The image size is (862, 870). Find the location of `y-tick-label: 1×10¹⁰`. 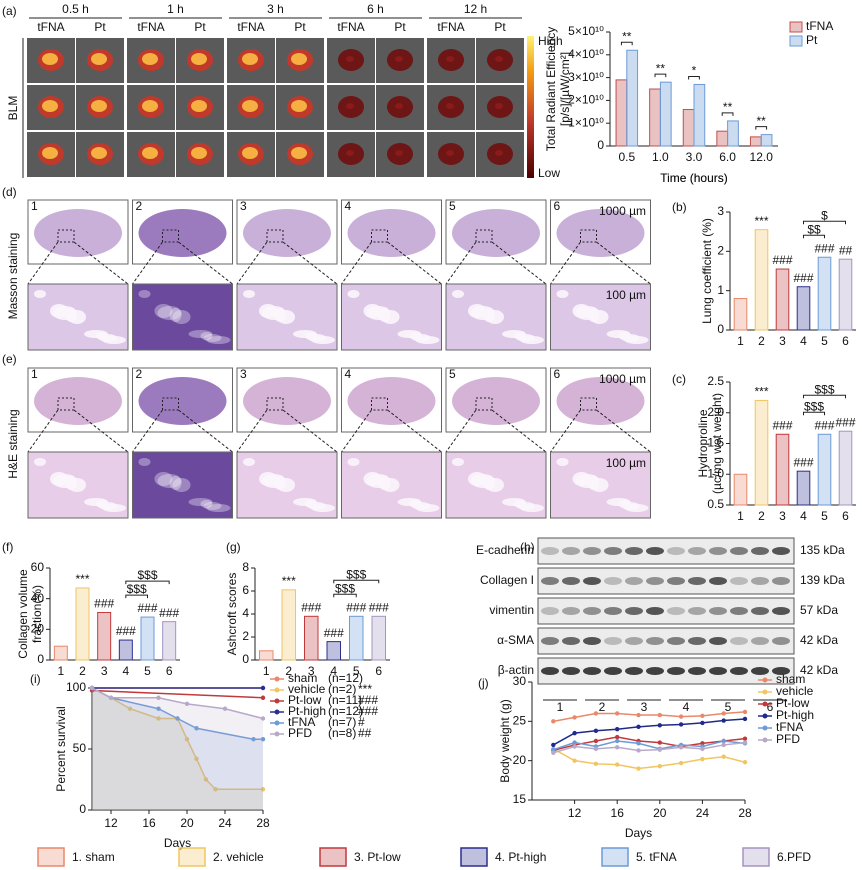

y-tick-label: 1×10¹⁰ is located at coordinates (586, 122).